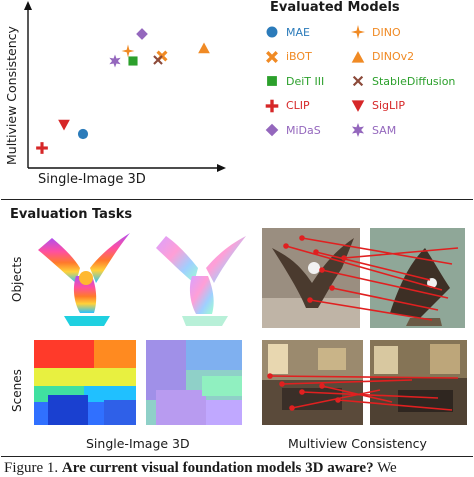 The height and width of the screenshot is (477, 474). Describe the element at coordinates (272, 32) in the screenshot. I see `circle-marker-icon` at that location.